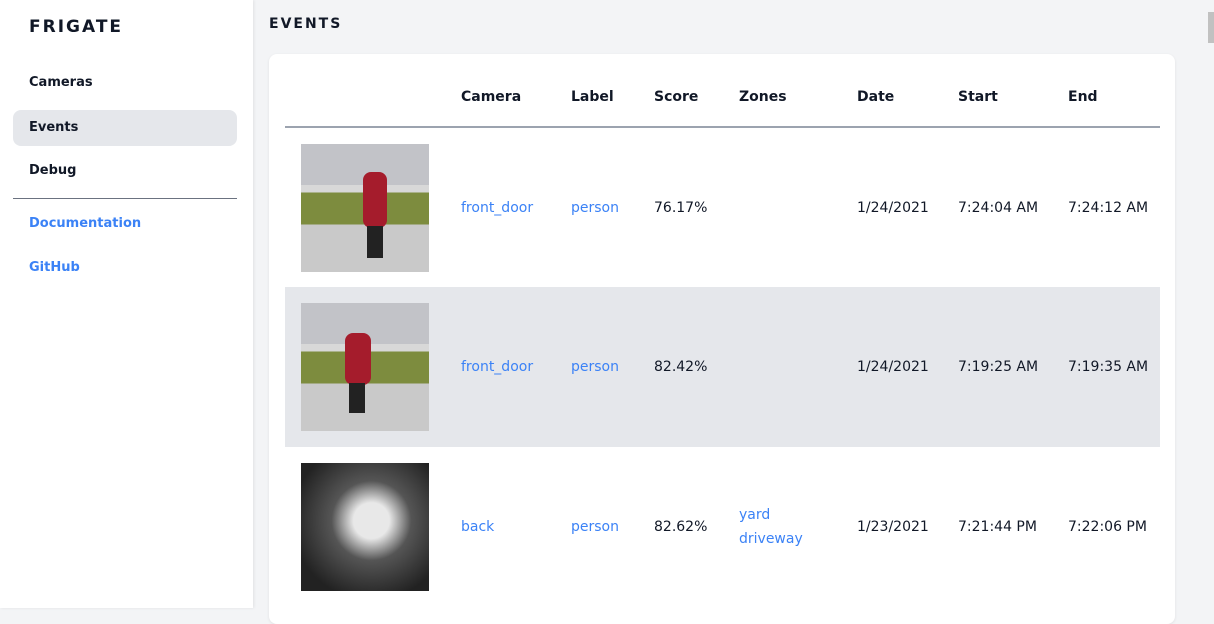 This screenshot has width=1214, height=624. I want to click on camera-link: back, so click(478, 527).